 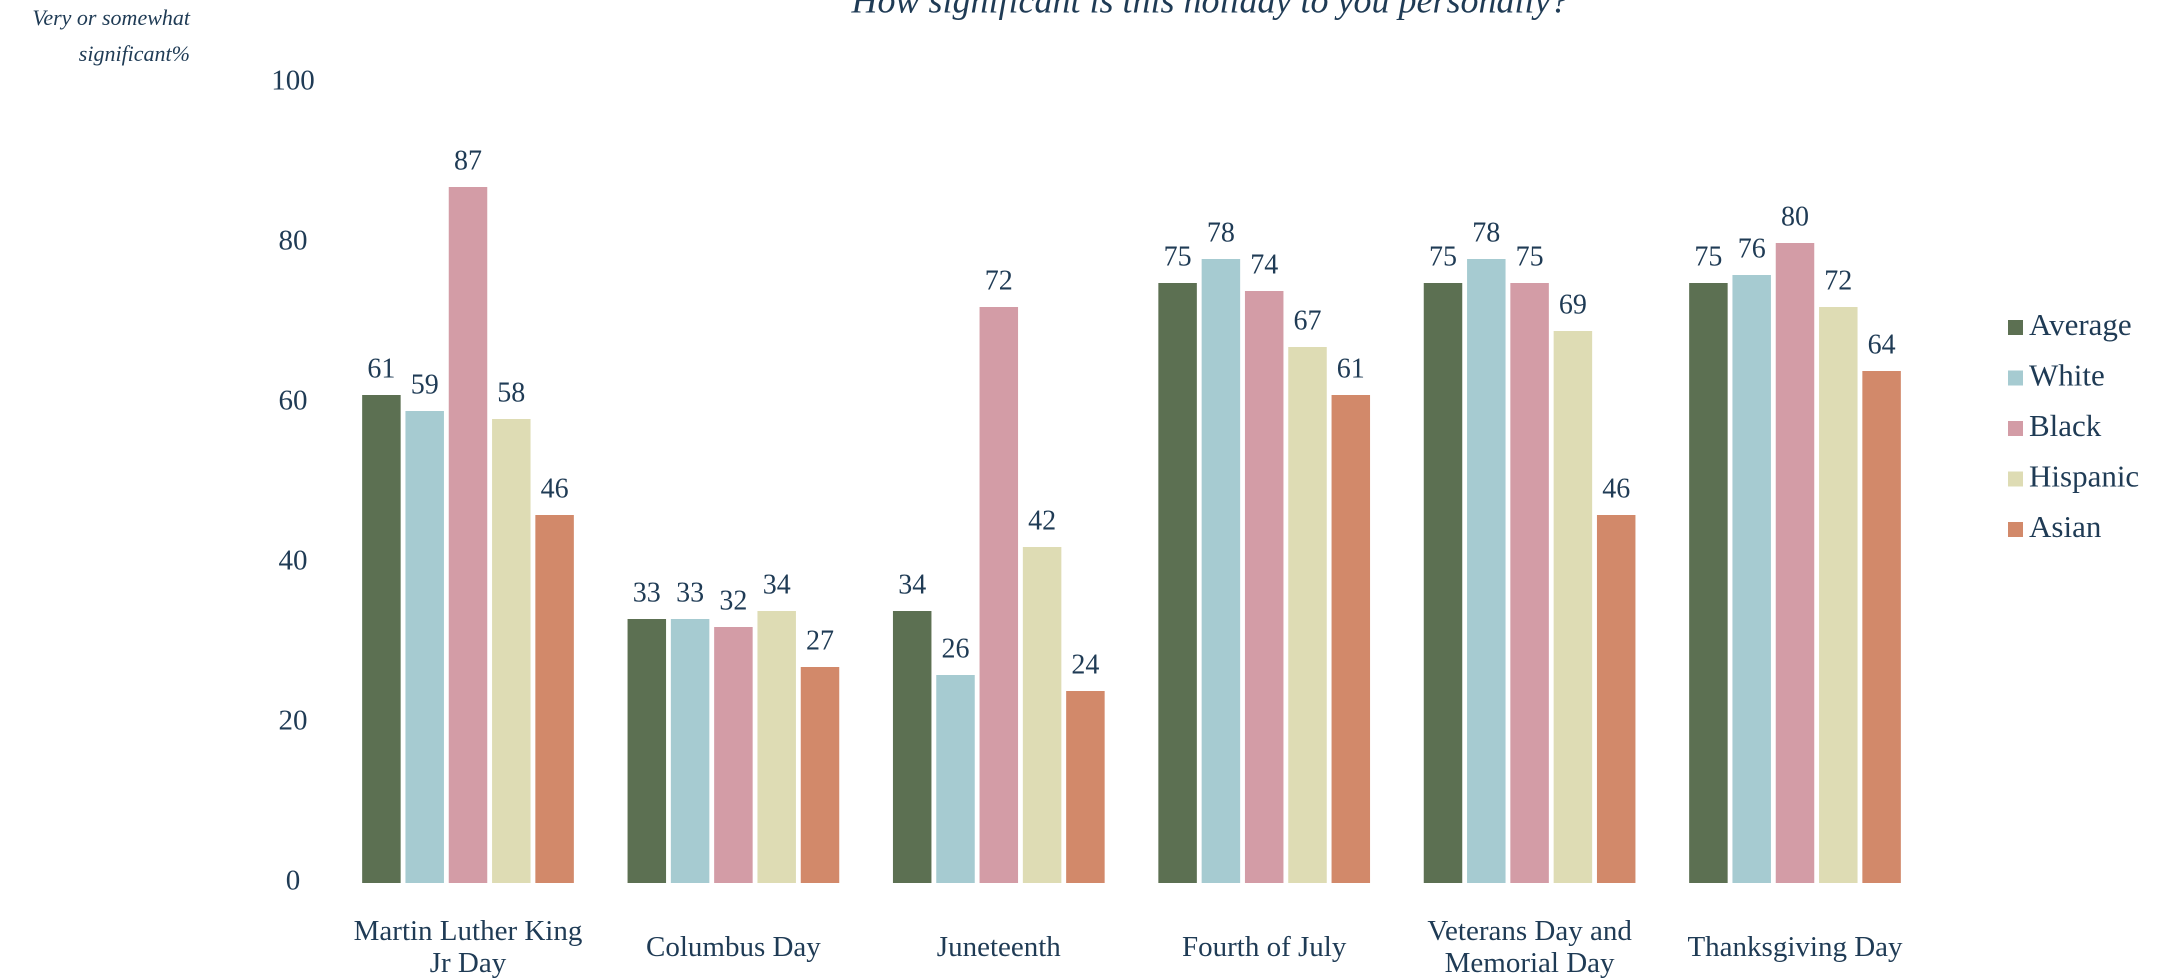 What do you see at coordinates (1752, 248) in the screenshot?
I see `data-label: 76` at bounding box center [1752, 248].